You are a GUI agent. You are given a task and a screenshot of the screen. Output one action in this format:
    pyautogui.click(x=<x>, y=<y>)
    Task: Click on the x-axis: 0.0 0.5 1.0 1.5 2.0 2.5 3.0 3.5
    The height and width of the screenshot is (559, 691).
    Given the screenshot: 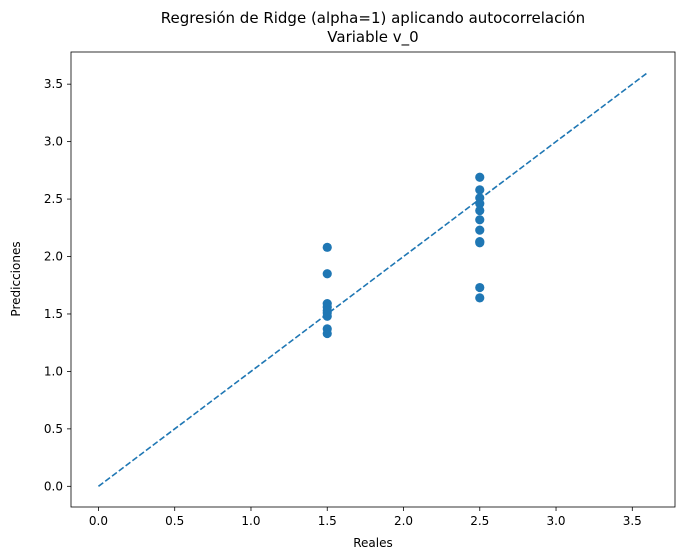 What is the action you would take?
    pyautogui.click(x=365, y=517)
    